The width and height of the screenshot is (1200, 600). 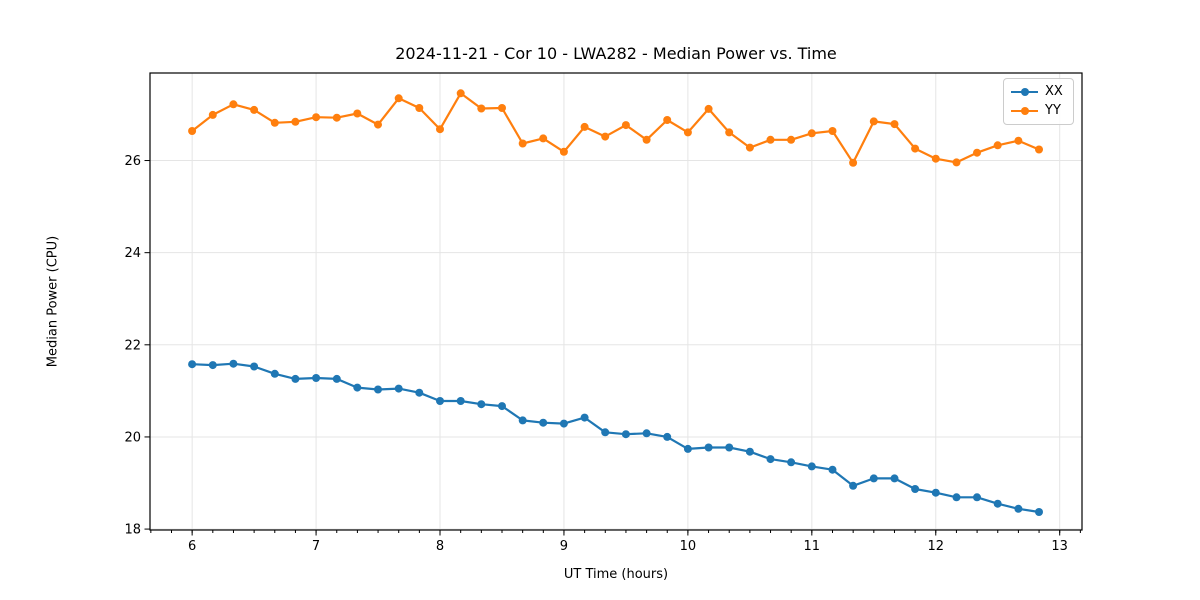 I want to click on legend-item-xx: XX, so click(x=1038, y=92).